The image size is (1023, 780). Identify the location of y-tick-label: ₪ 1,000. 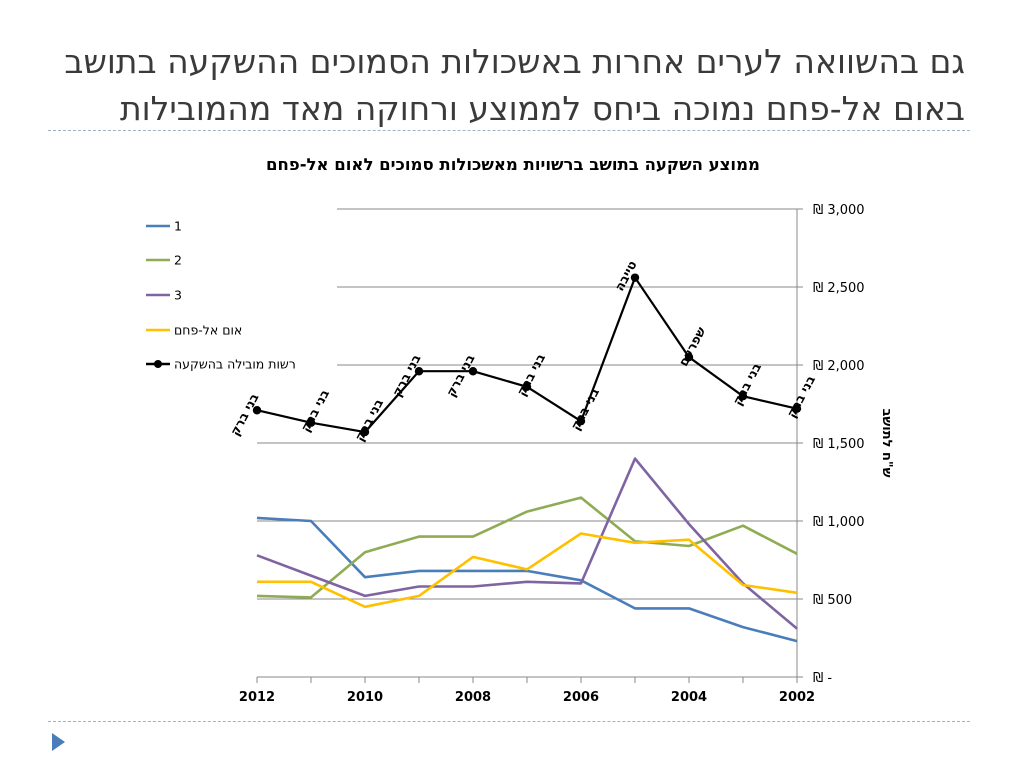
(839, 522).